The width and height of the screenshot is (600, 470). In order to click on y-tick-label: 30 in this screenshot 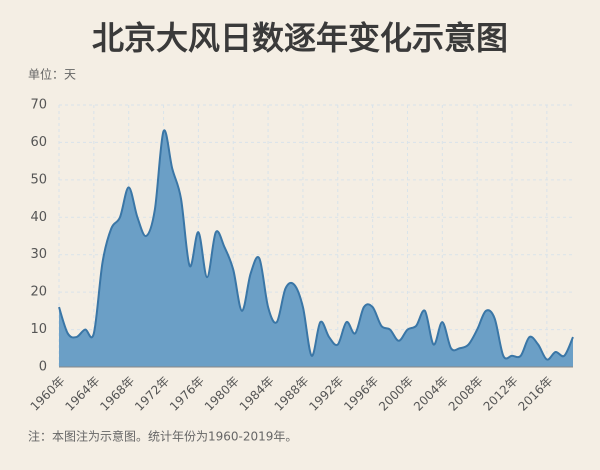, I will do `click(38, 254)`.